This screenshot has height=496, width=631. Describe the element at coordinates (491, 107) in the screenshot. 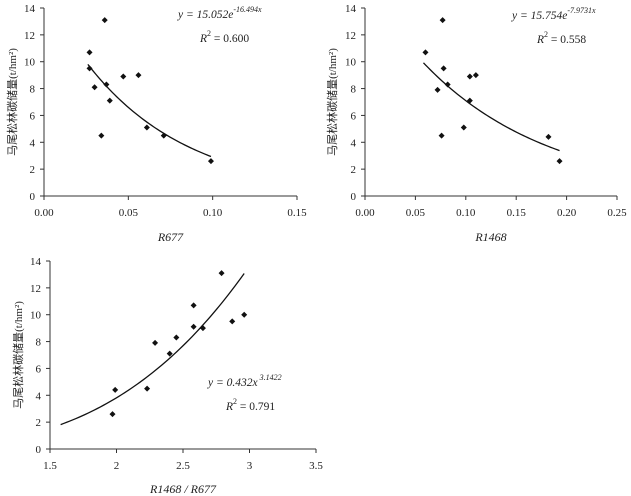

I see `chart-2-trend-line` at that location.